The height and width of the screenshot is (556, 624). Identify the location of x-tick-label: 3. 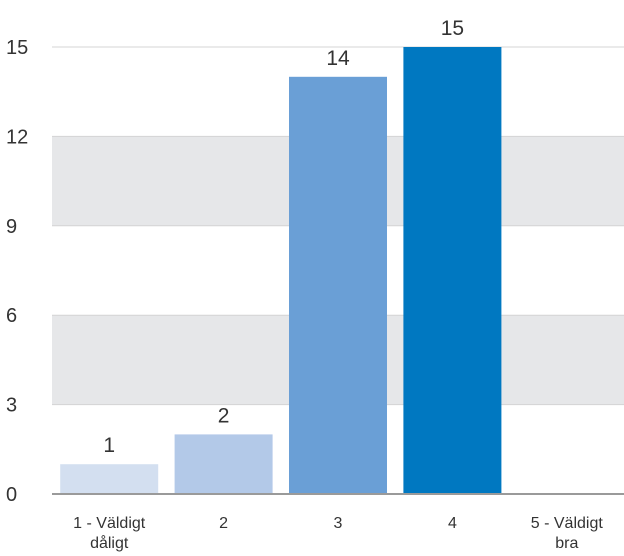
(338, 523).